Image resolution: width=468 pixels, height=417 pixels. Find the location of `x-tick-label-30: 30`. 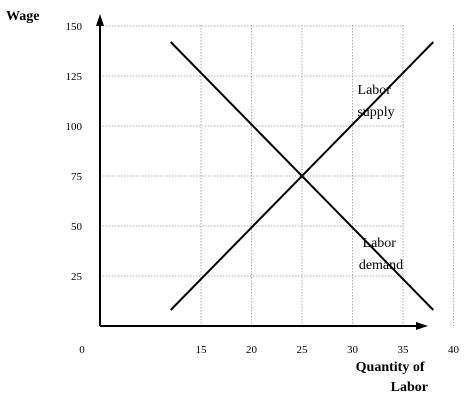

x-tick-label-30: 30 is located at coordinates (353, 350).